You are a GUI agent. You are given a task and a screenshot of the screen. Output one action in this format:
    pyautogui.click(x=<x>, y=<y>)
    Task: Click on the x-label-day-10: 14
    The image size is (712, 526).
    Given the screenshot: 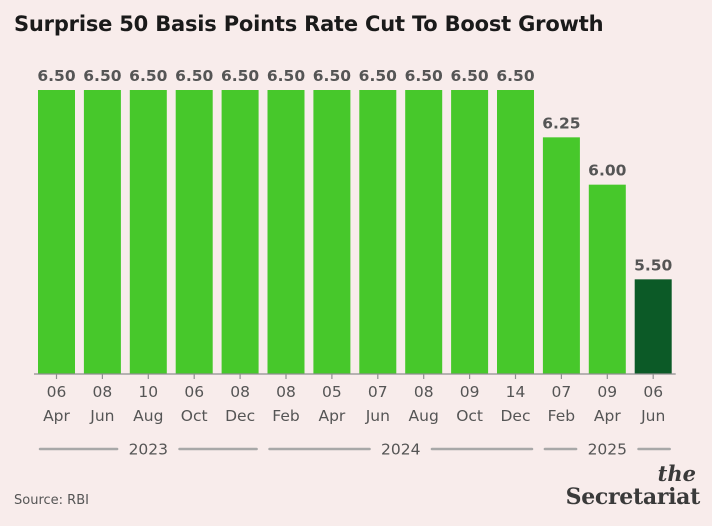 What is the action you would take?
    pyautogui.click(x=516, y=392)
    